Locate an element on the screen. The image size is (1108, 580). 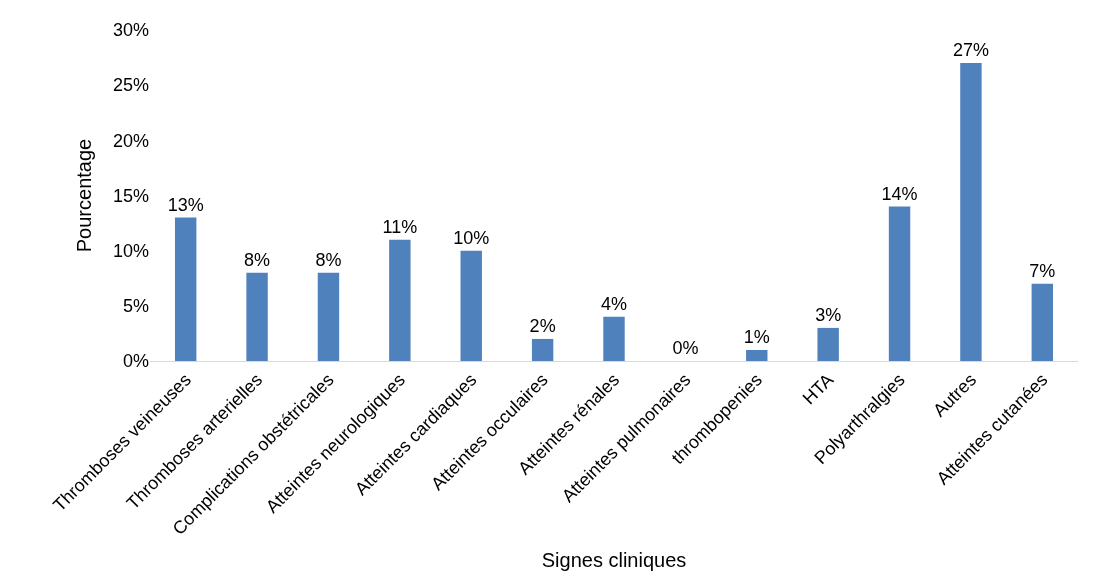
data-label: 2% is located at coordinates (542, 325).